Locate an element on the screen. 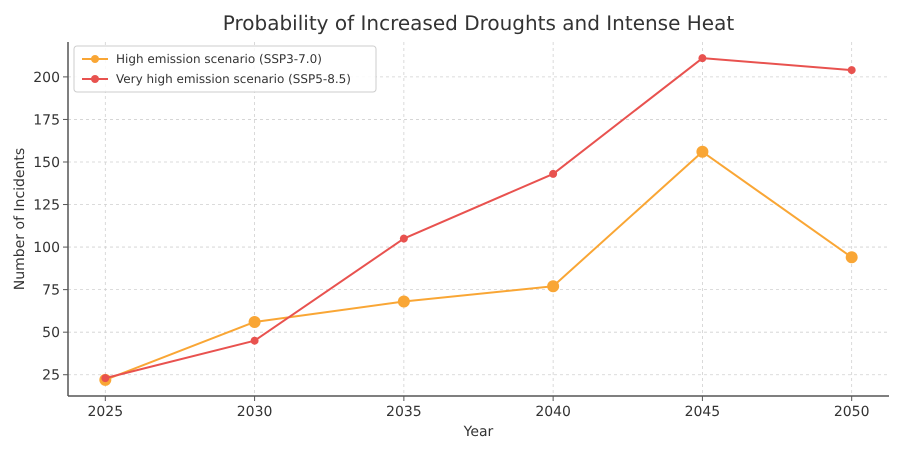 This screenshot has width=907, height=450. chart-title: Probability of Increased Droughts and Intense Heat is located at coordinates (478, 23).